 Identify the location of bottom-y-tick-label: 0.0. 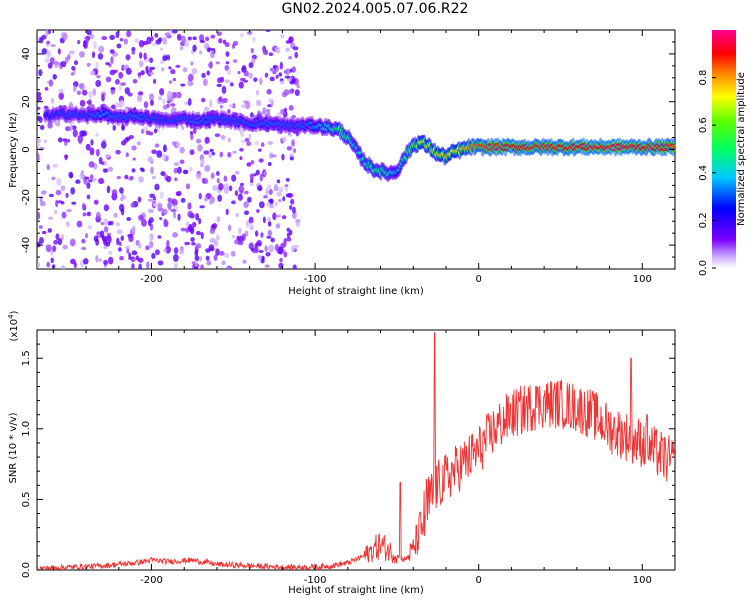
(26, 570).